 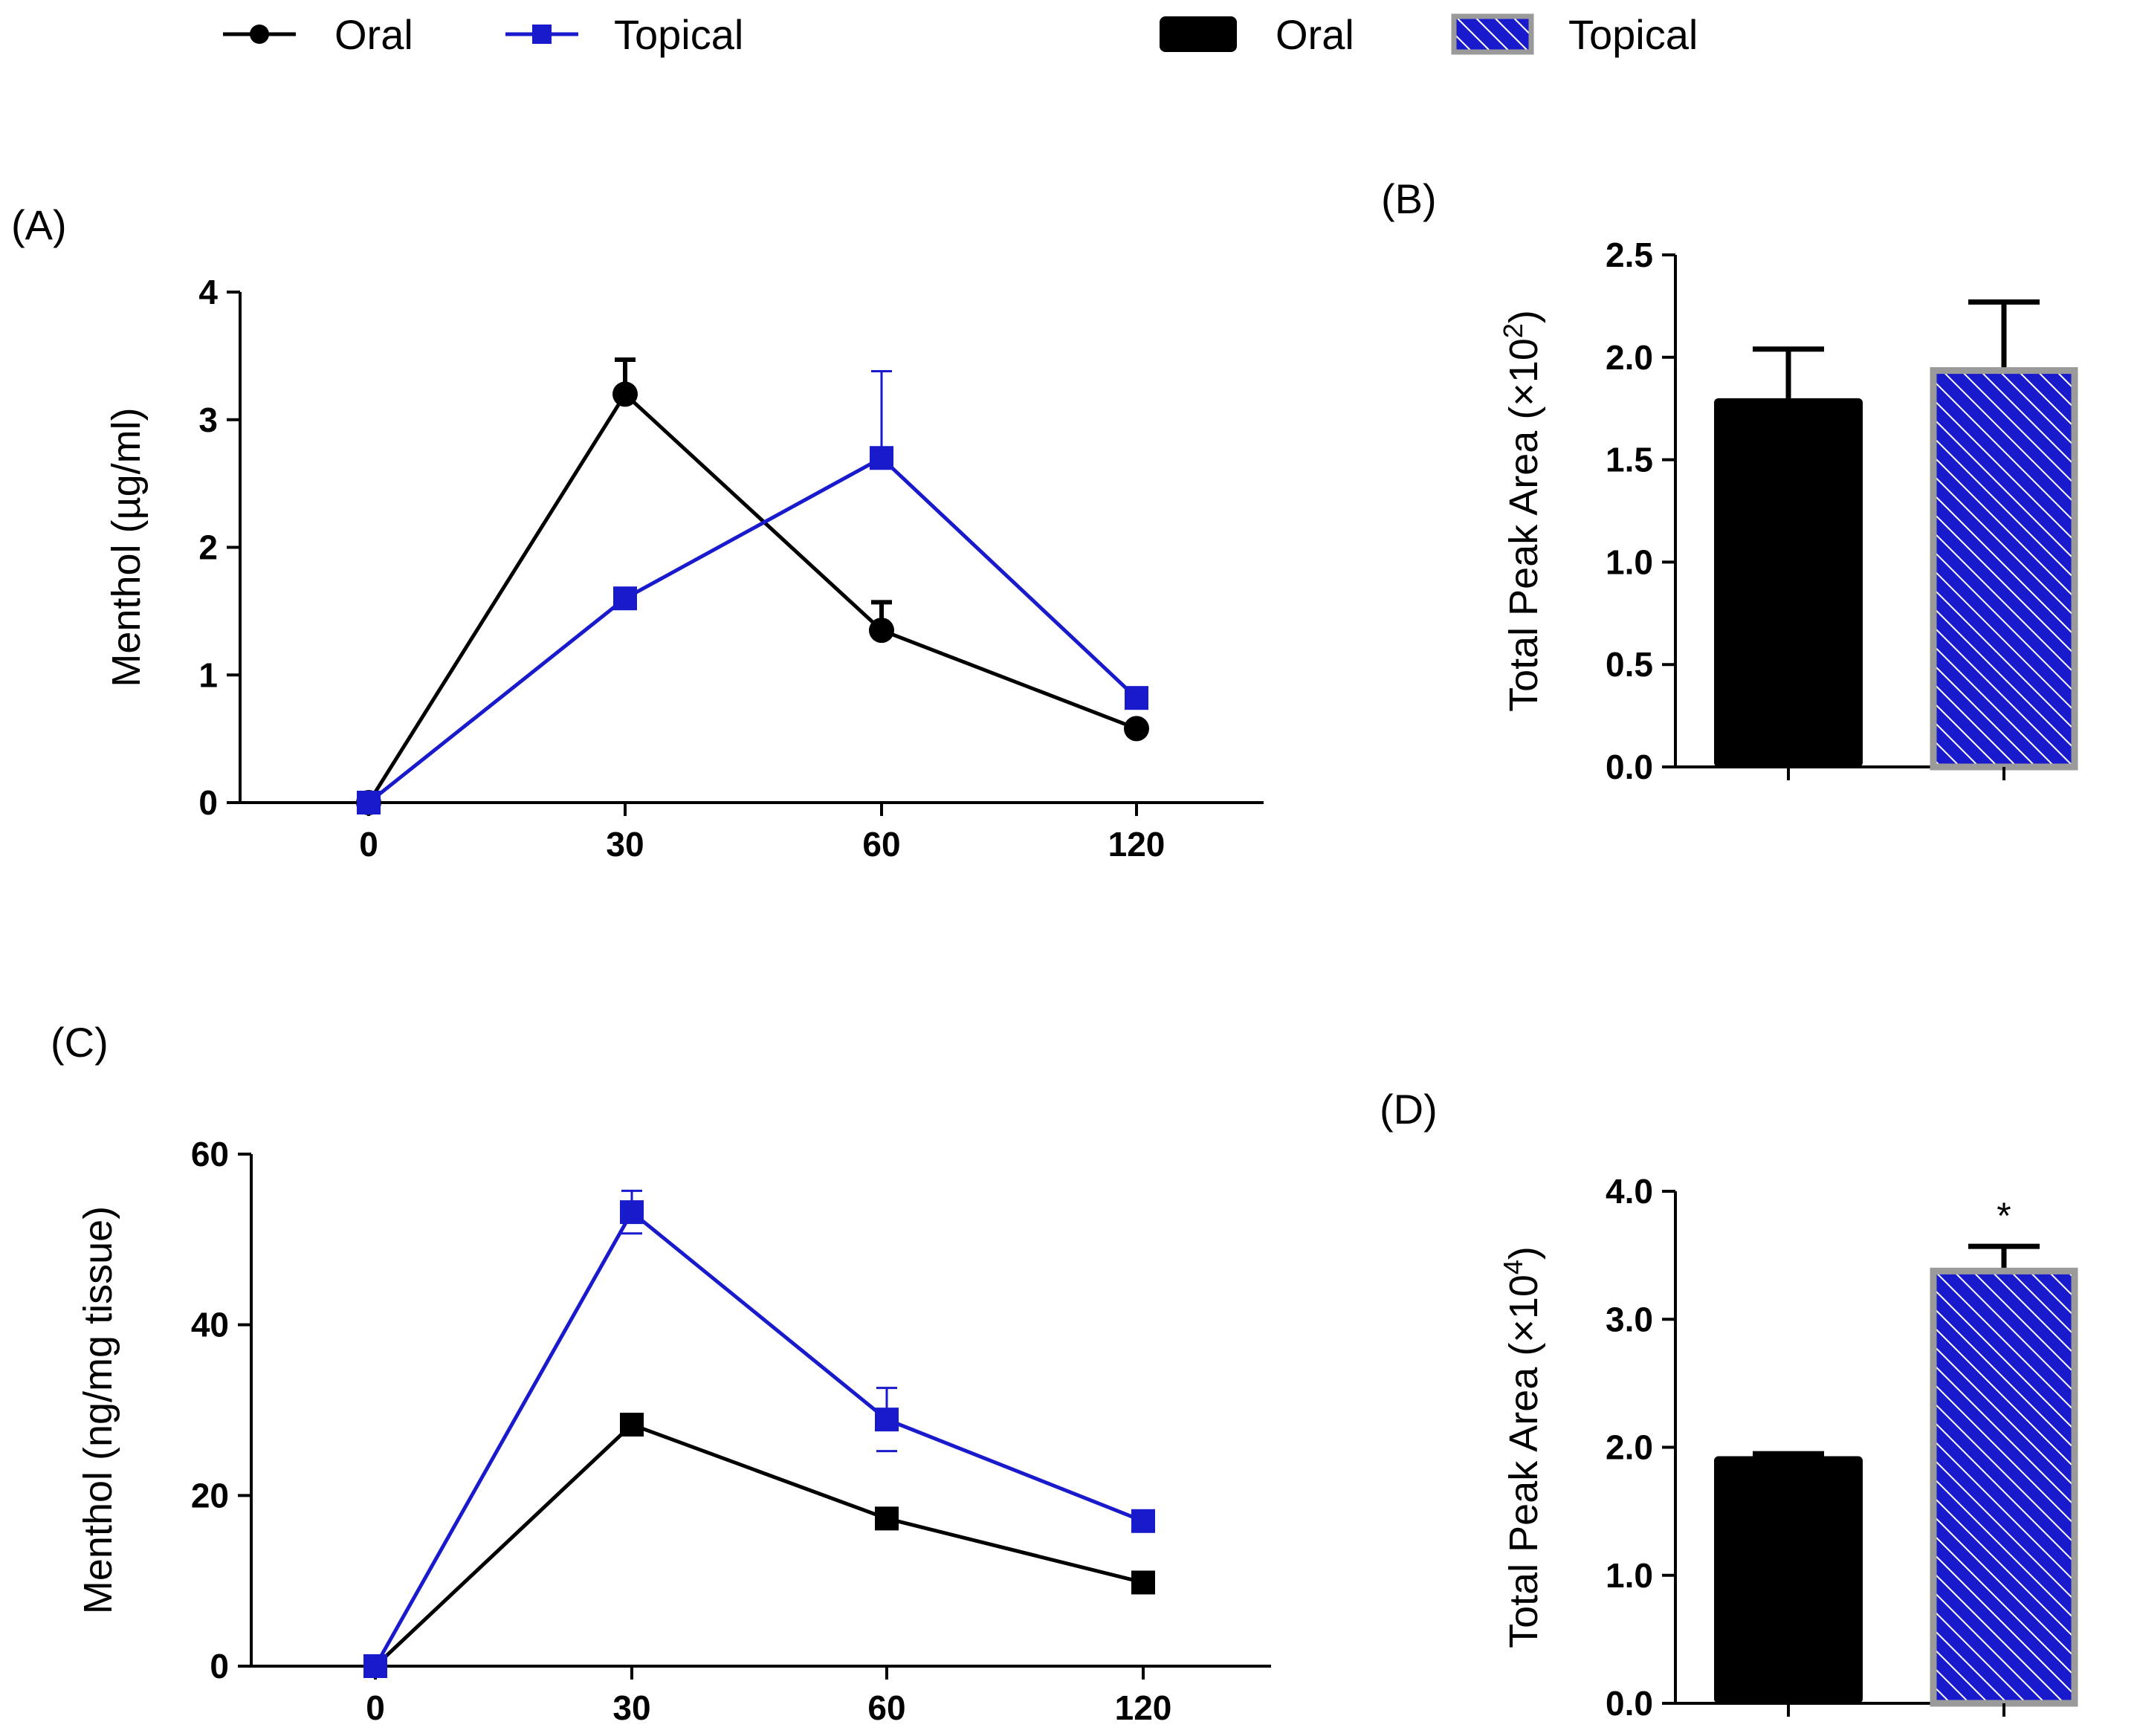 I want to click on legend-bar-oral-label: Oral, so click(x=1315, y=34).